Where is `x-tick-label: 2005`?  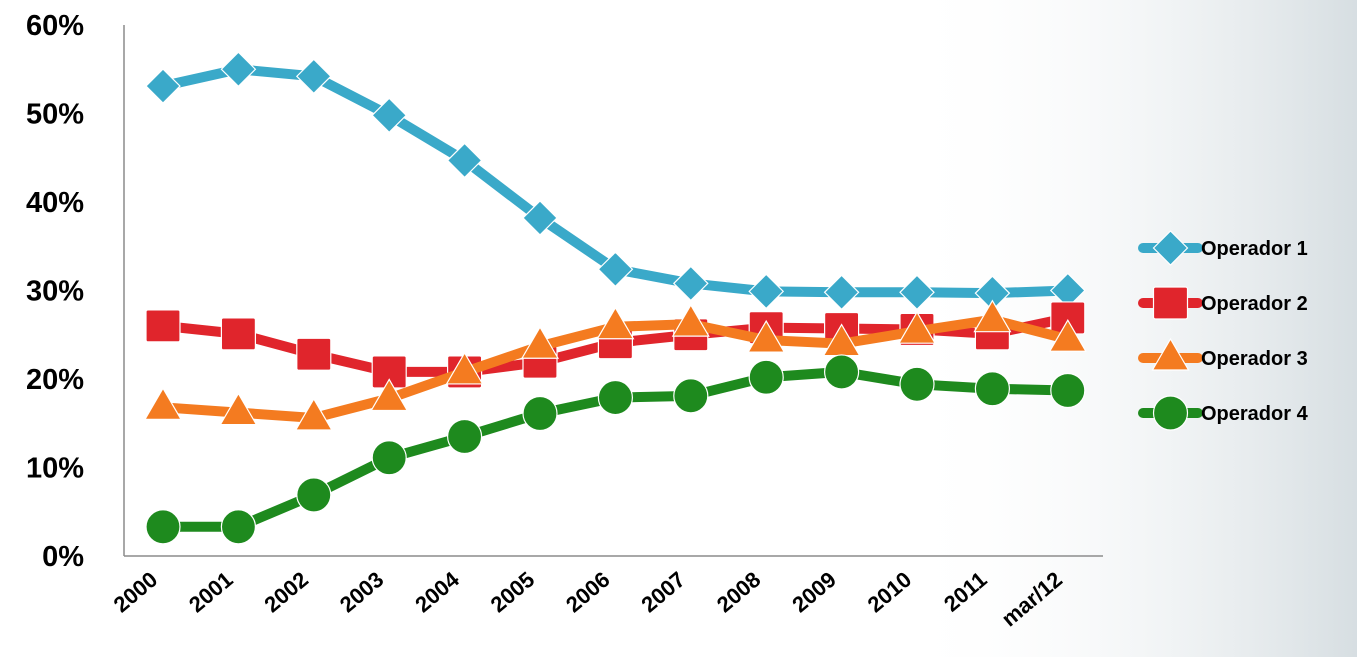
x-tick-label: 2005 is located at coordinates (513, 592).